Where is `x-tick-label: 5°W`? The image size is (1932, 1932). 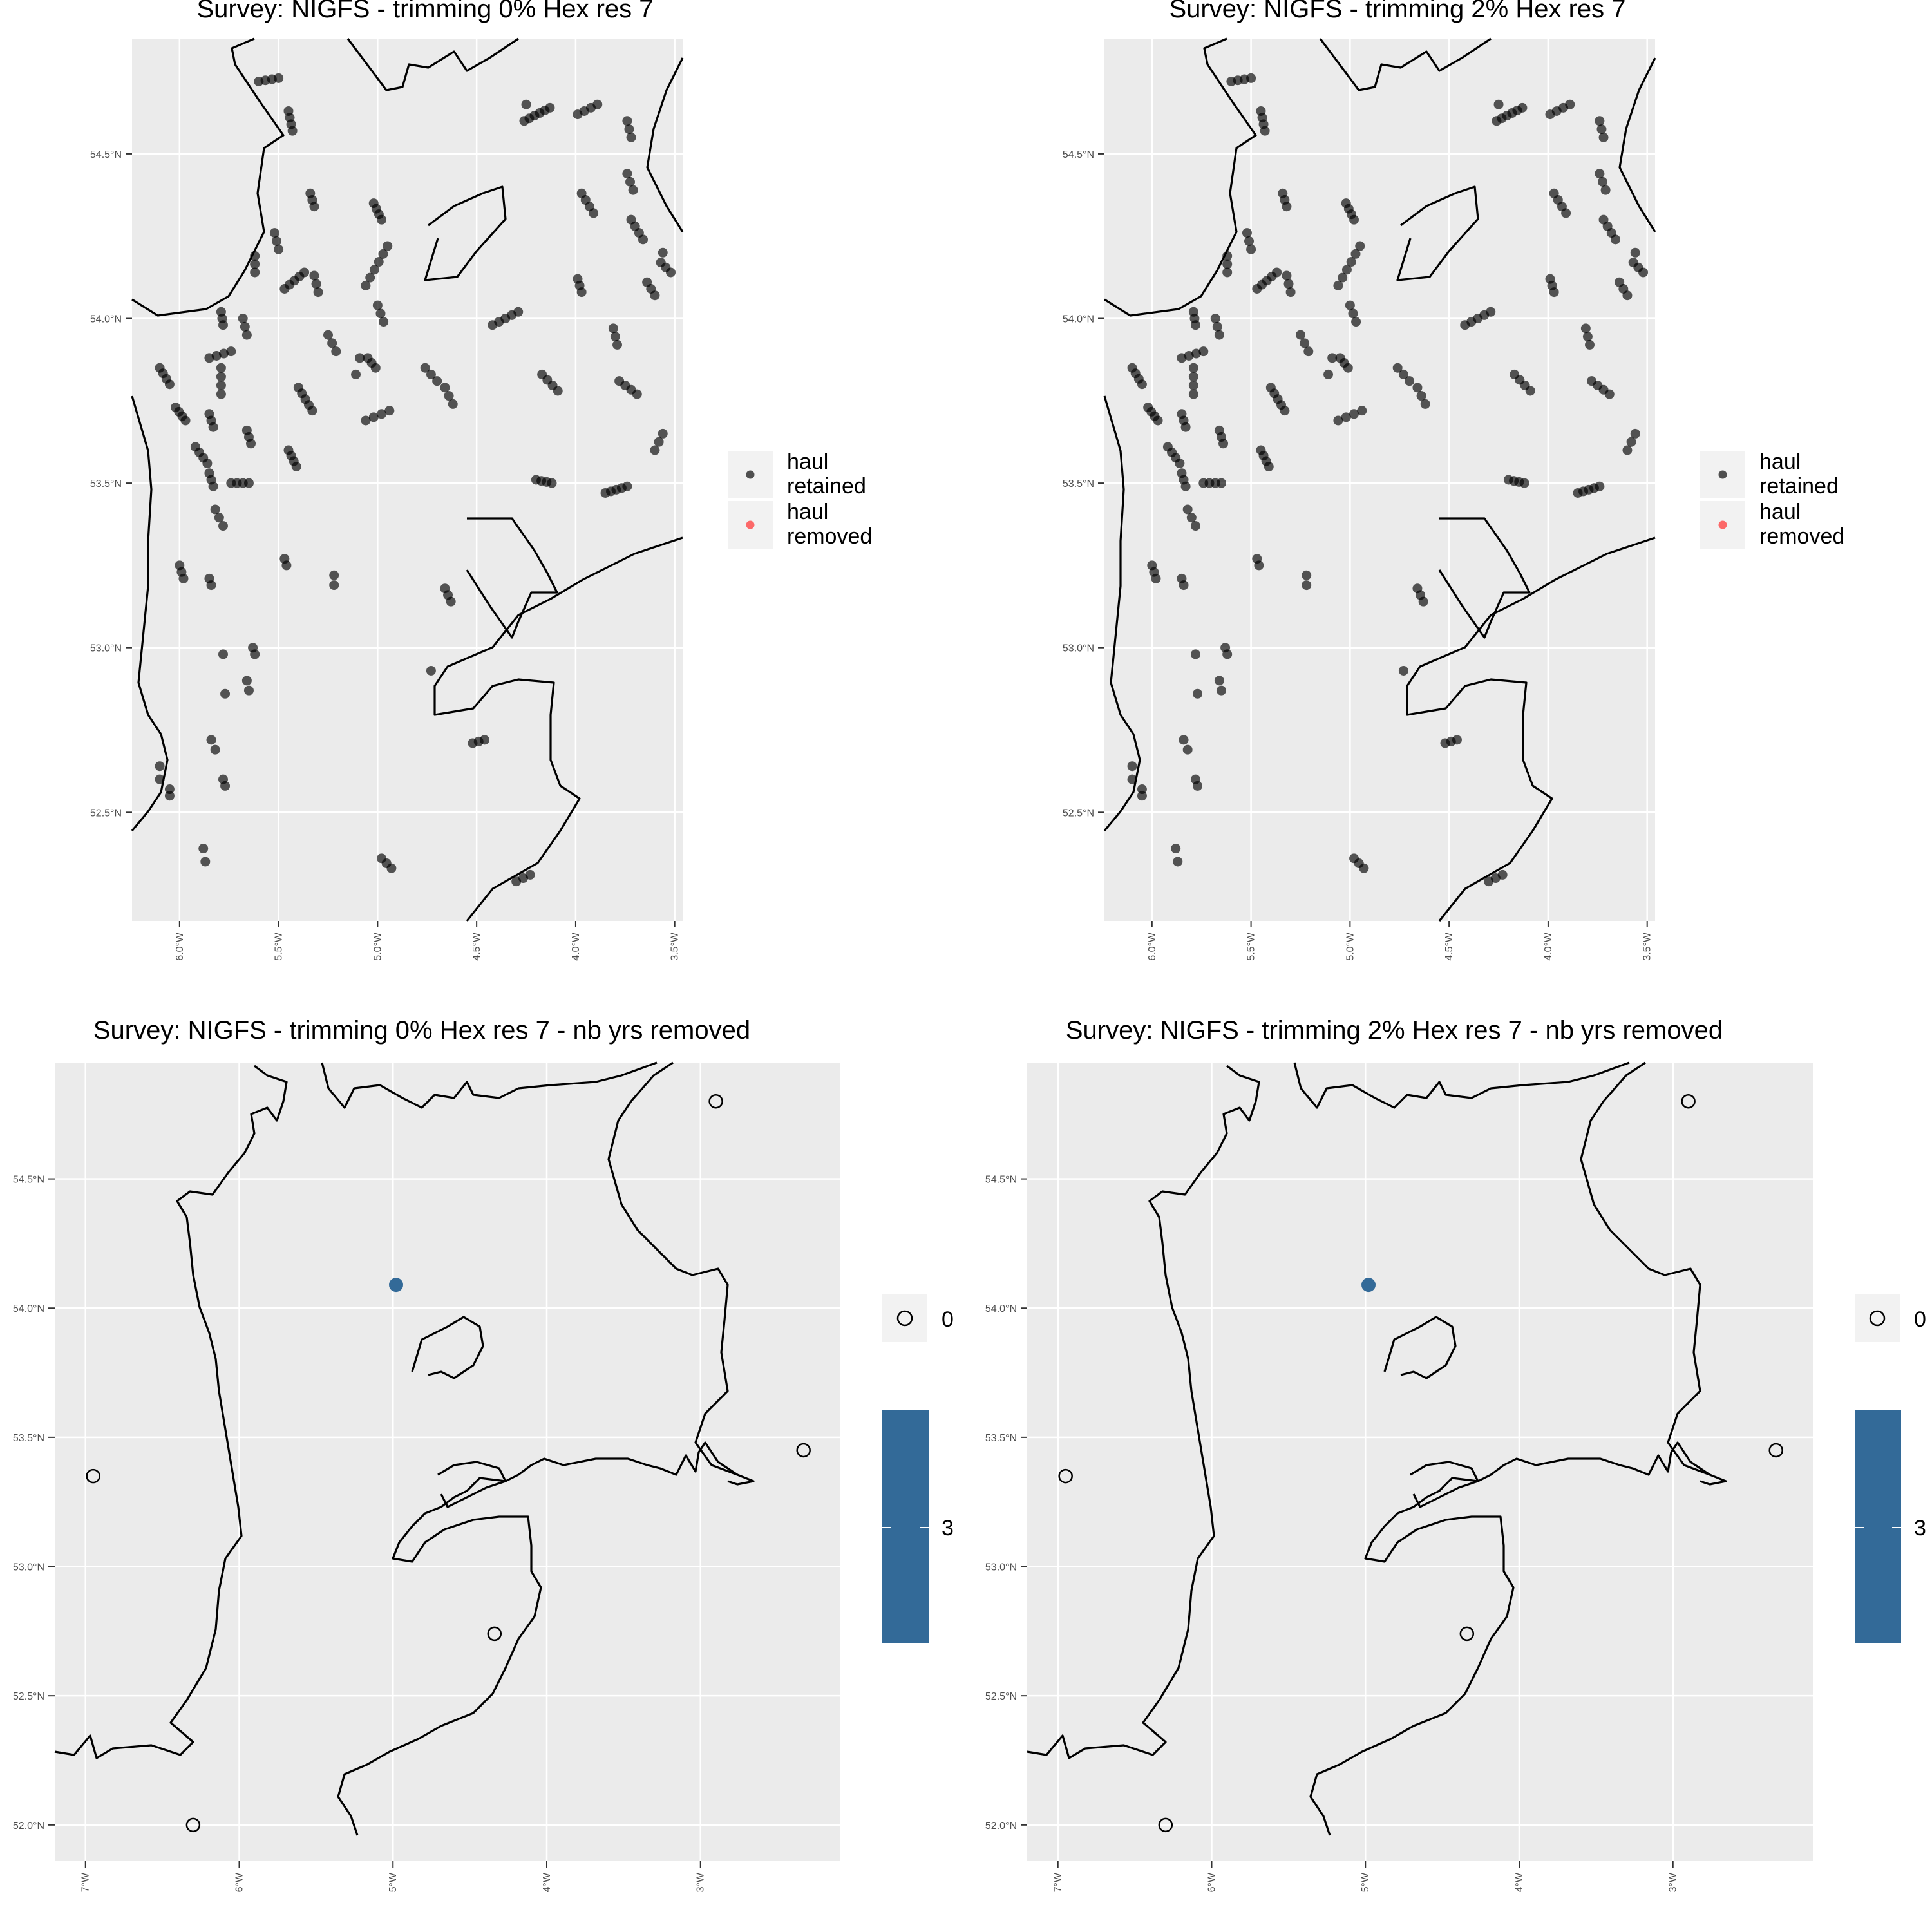 x-tick-label: 5°W is located at coordinates (1366, 1882).